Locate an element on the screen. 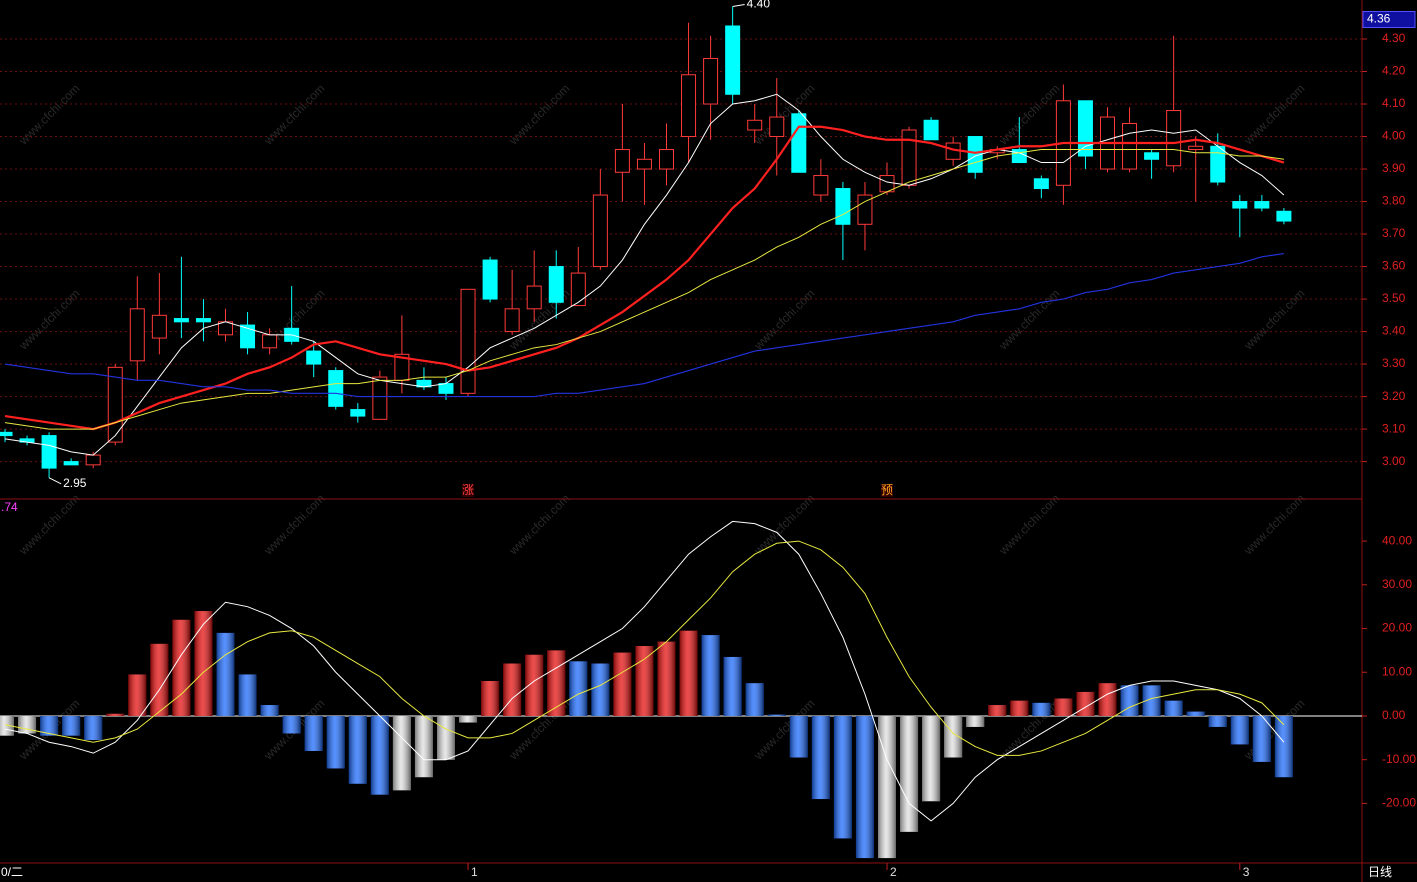 This screenshot has height=882, width=1417. period-label: 2 is located at coordinates (893, 872).